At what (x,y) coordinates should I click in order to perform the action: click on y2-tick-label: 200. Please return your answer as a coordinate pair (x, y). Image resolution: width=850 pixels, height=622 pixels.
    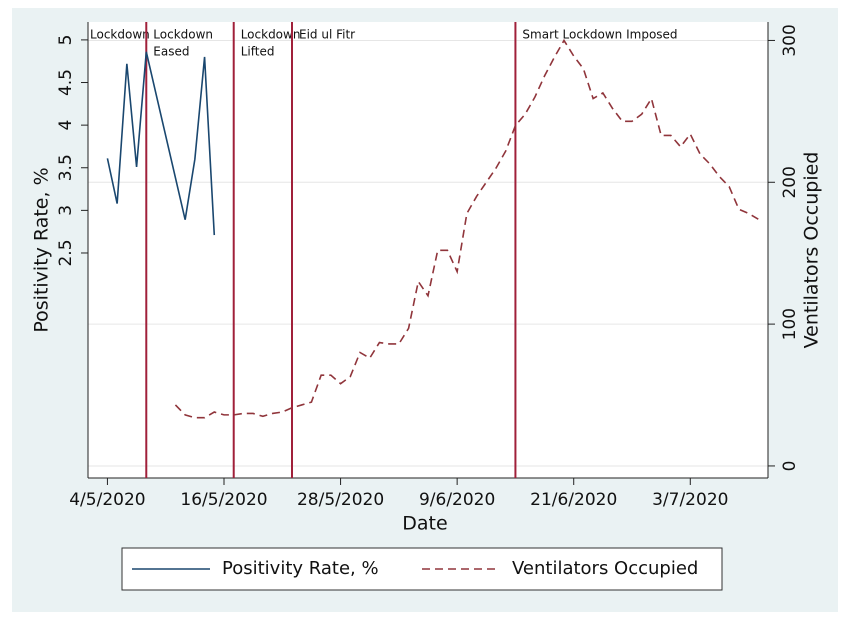
    Looking at the image, I should click on (790, 182).